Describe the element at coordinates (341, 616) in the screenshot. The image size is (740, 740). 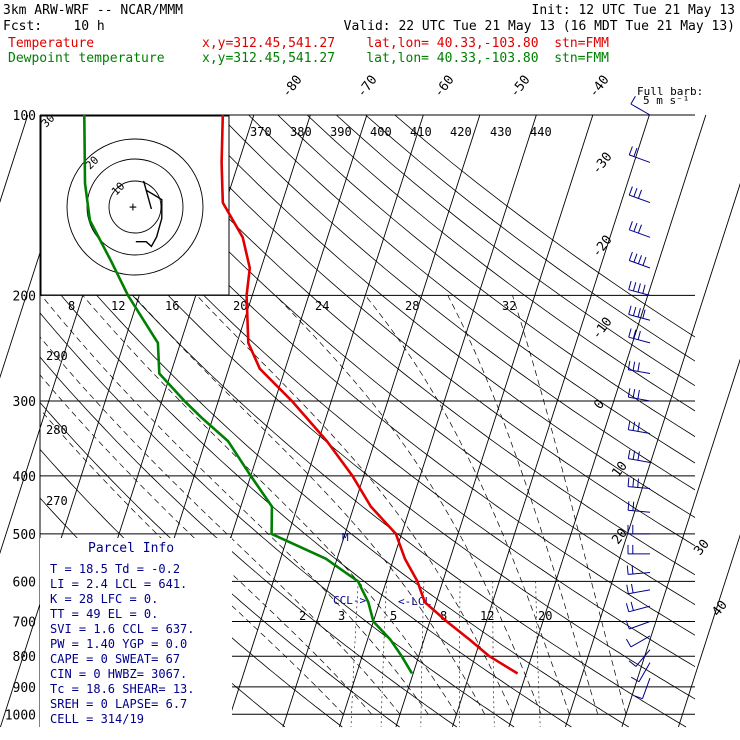
I see `mixing-ratio-label: 3` at that location.